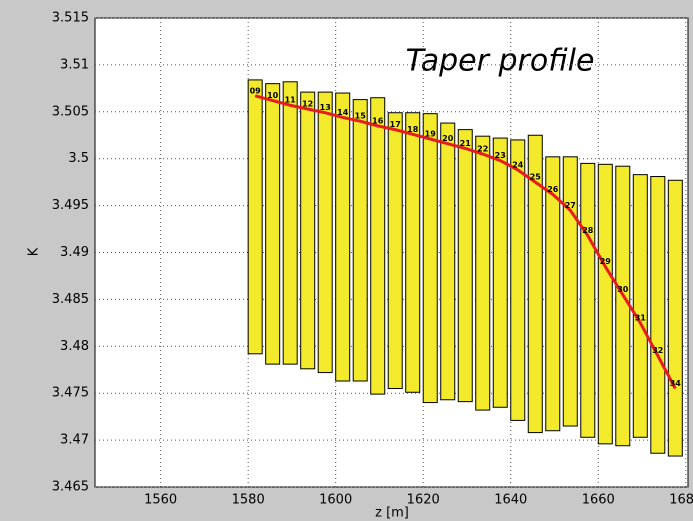 Image resolution: width=693 pixels, height=521 pixels. Describe the element at coordinates (70, 393) in the screenshot. I see `y-tick-label: 3.475` at that location.